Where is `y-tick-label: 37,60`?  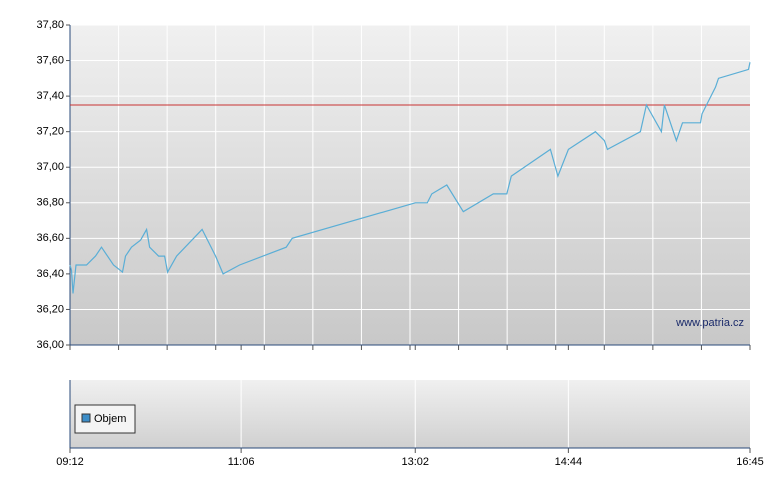
y-tick-label: 37,60 is located at coordinates (50, 60).